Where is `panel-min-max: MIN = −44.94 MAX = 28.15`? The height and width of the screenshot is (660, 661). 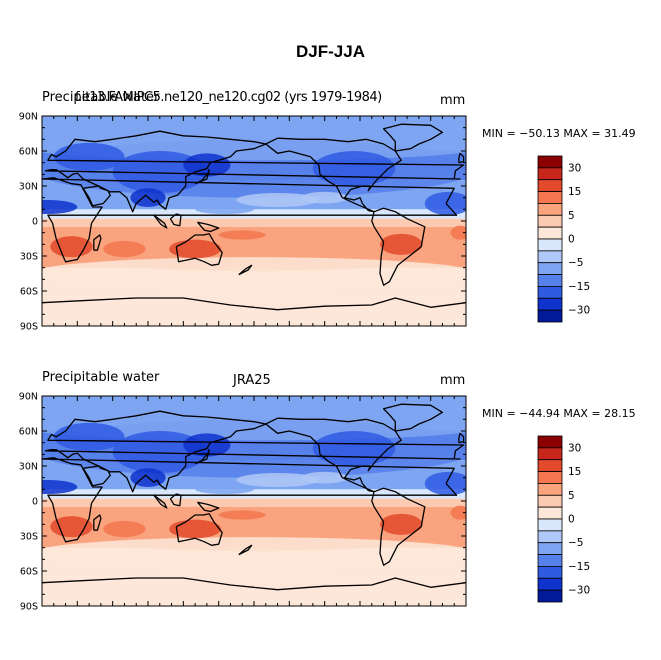
panel-min-max: MIN = −44.94 MAX = 28.15 is located at coordinates (559, 413).